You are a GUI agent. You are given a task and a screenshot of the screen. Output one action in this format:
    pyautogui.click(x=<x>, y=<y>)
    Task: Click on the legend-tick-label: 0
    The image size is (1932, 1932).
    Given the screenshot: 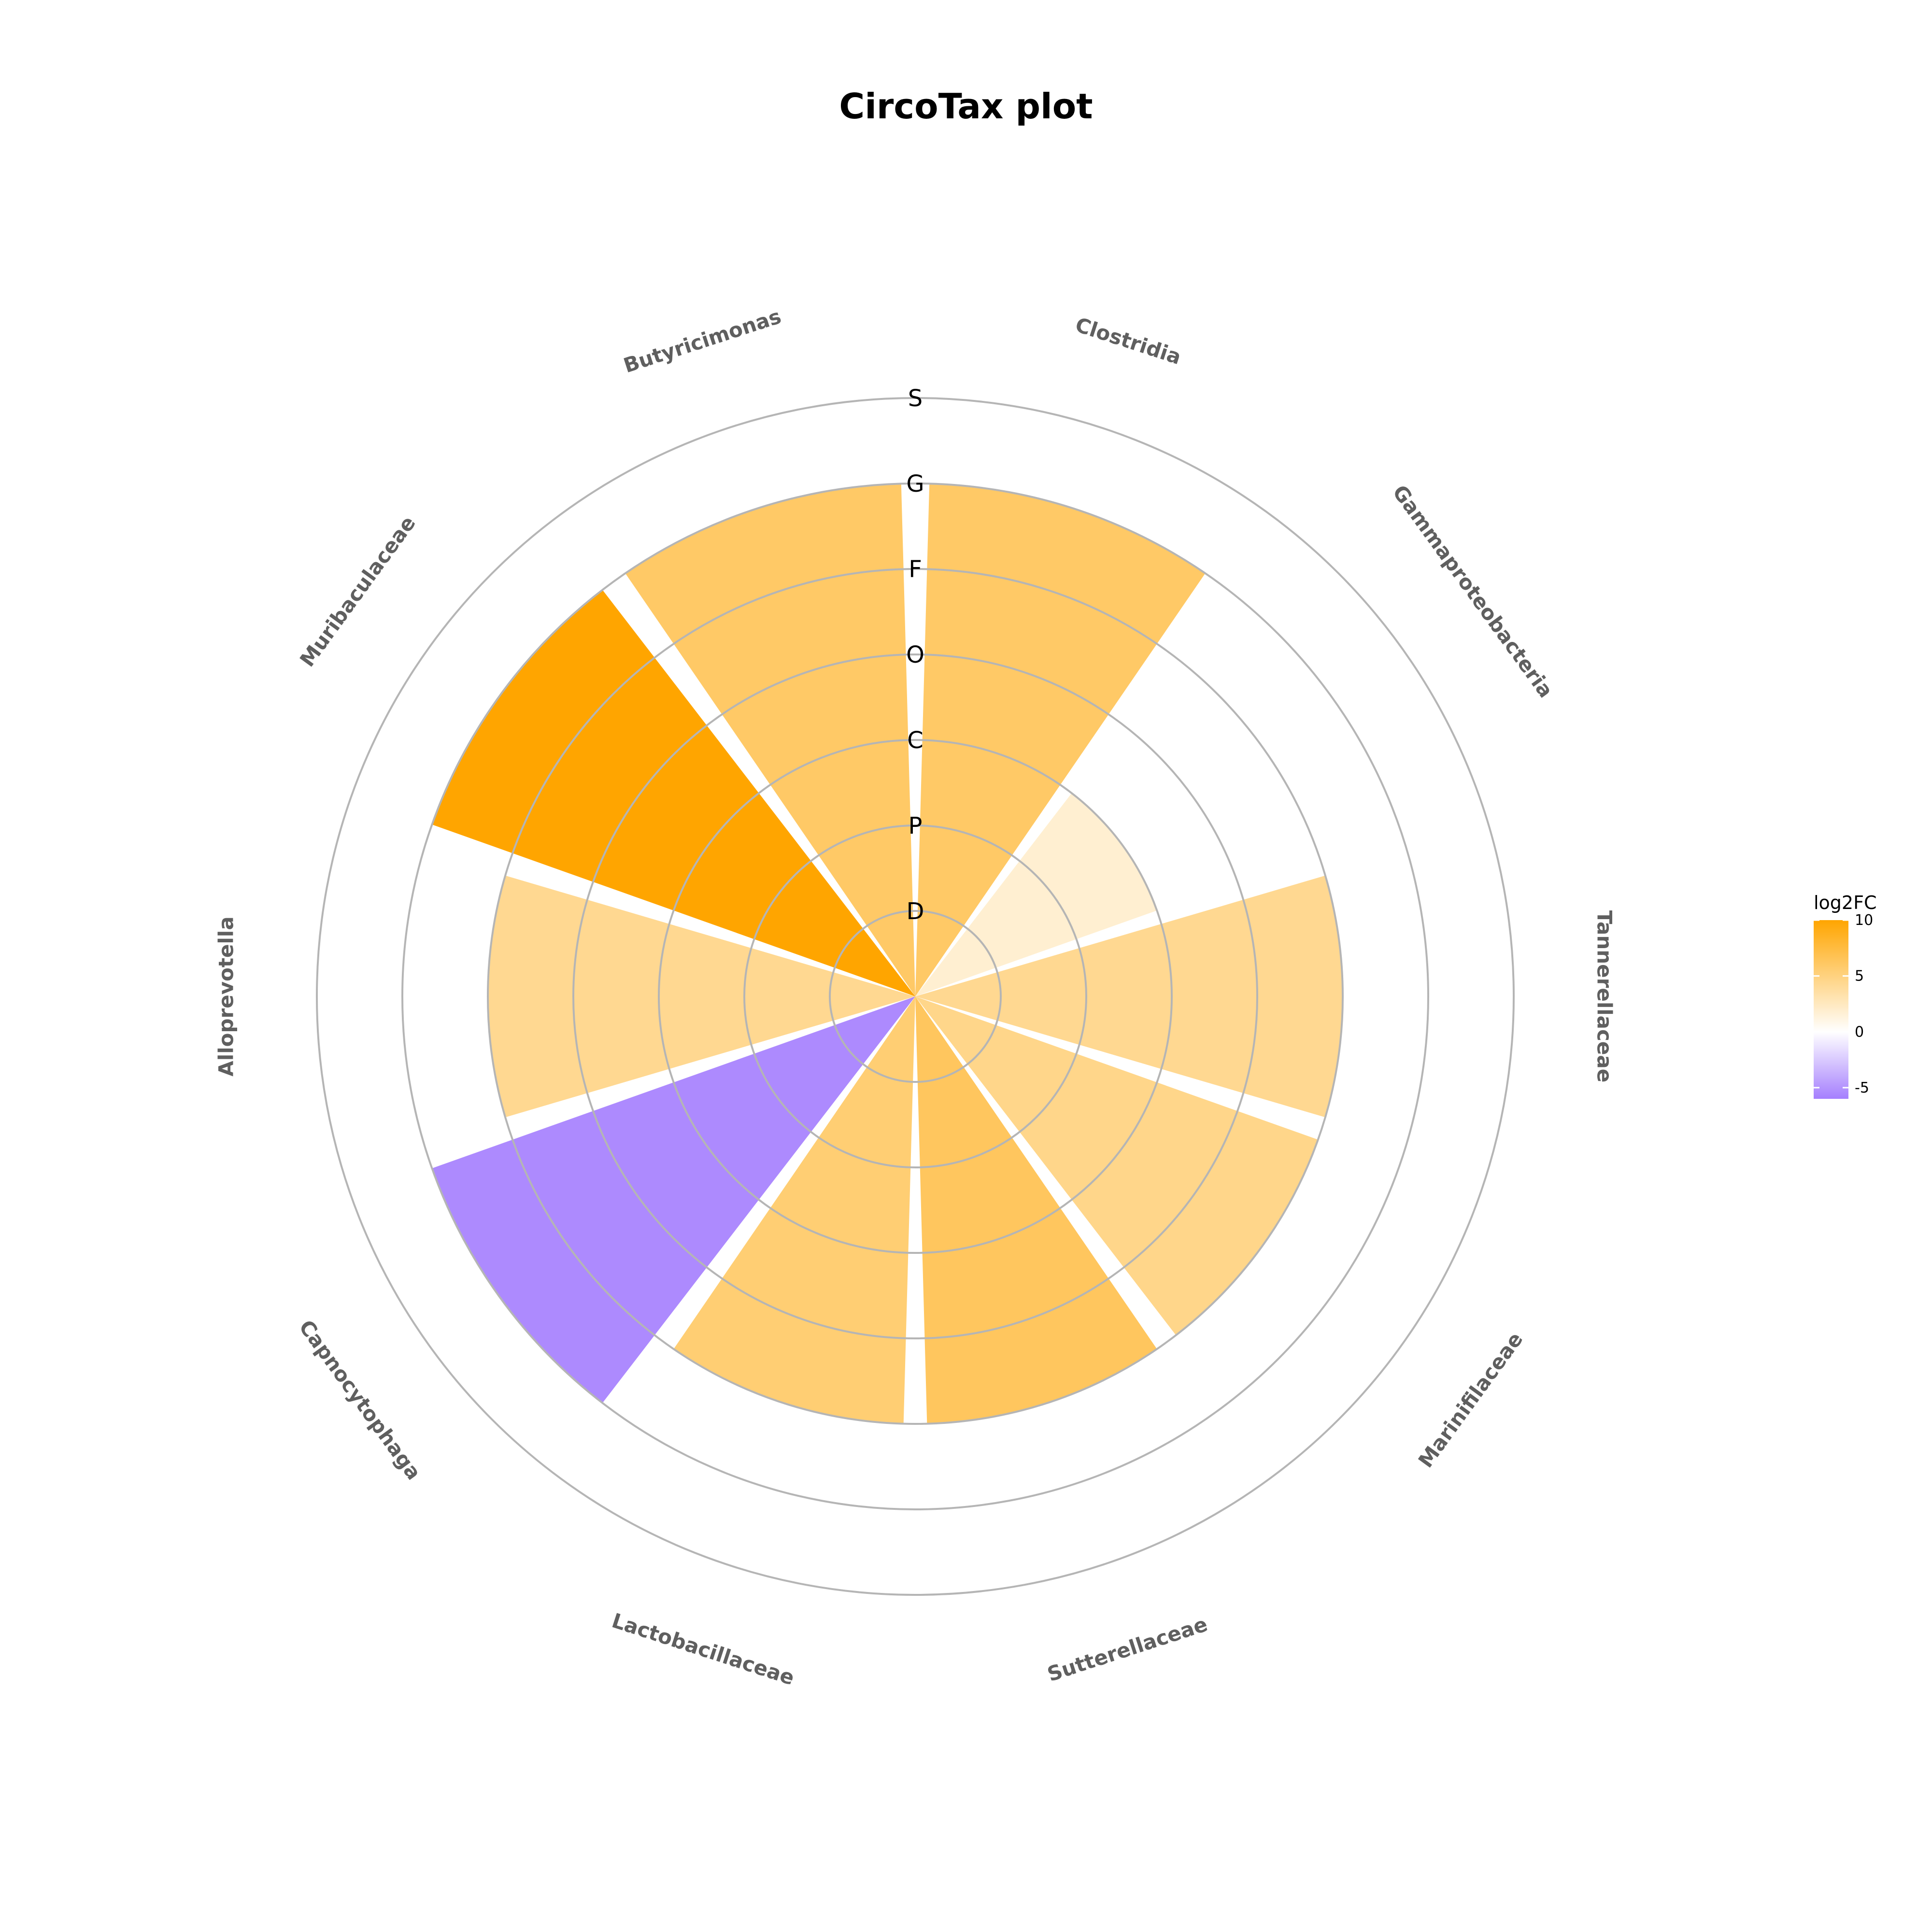 What is the action you would take?
    pyautogui.click(x=1859, y=1031)
    